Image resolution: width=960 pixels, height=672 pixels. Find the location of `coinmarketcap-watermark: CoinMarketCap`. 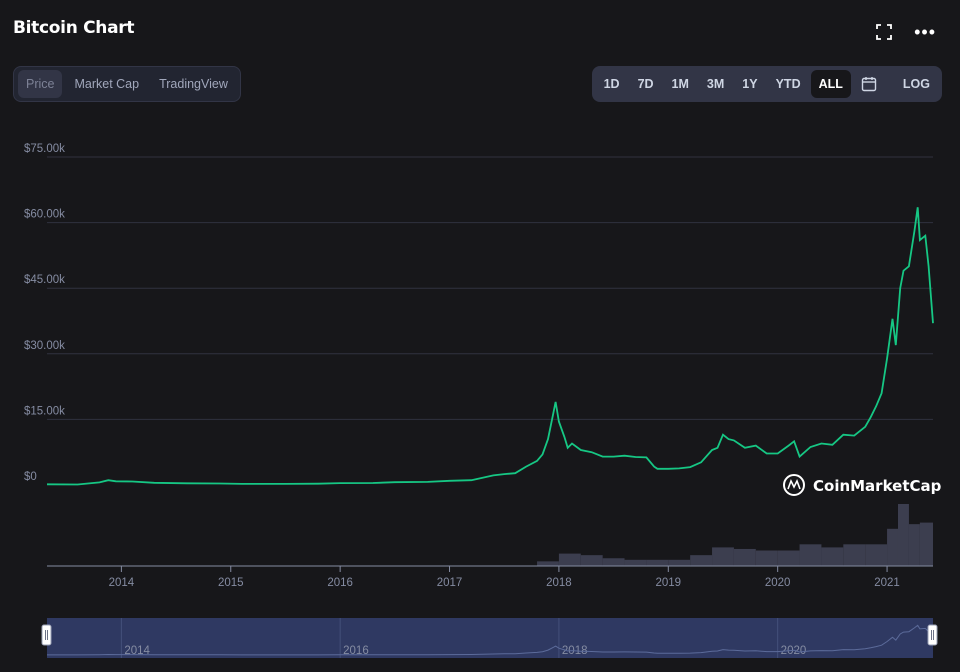

coinmarketcap-watermark: CoinMarketCap is located at coordinates (862, 485).